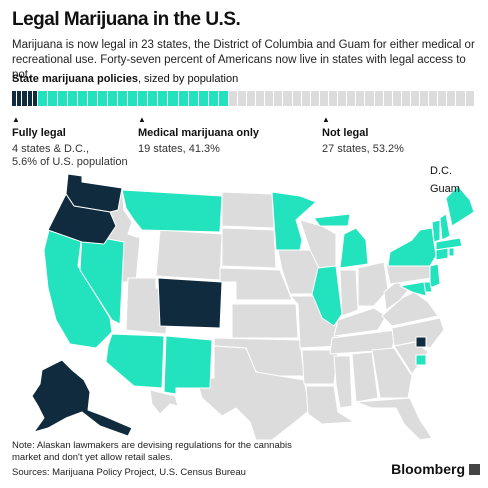 The width and height of the screenshot is (488, 488). What do you see at coordinates (320, 367) in the screenshot?
I see `state-arkansas` at bounding box center [320, 367].